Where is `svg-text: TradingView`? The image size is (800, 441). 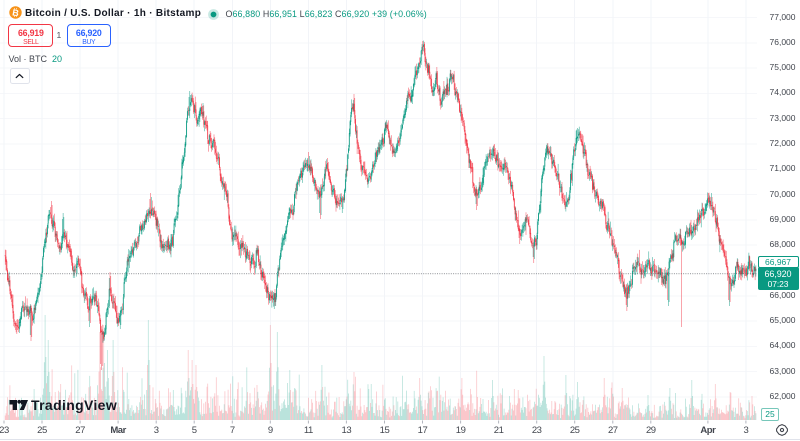
svg-text: TradingView is located at coordinates (74, 405).